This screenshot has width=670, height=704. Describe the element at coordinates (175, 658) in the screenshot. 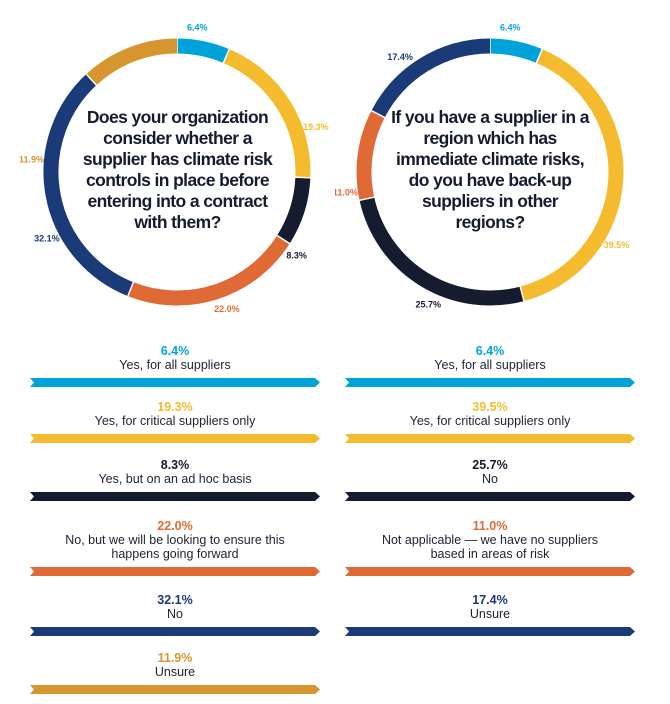

I see `legend-value: 11.9%` at that location.